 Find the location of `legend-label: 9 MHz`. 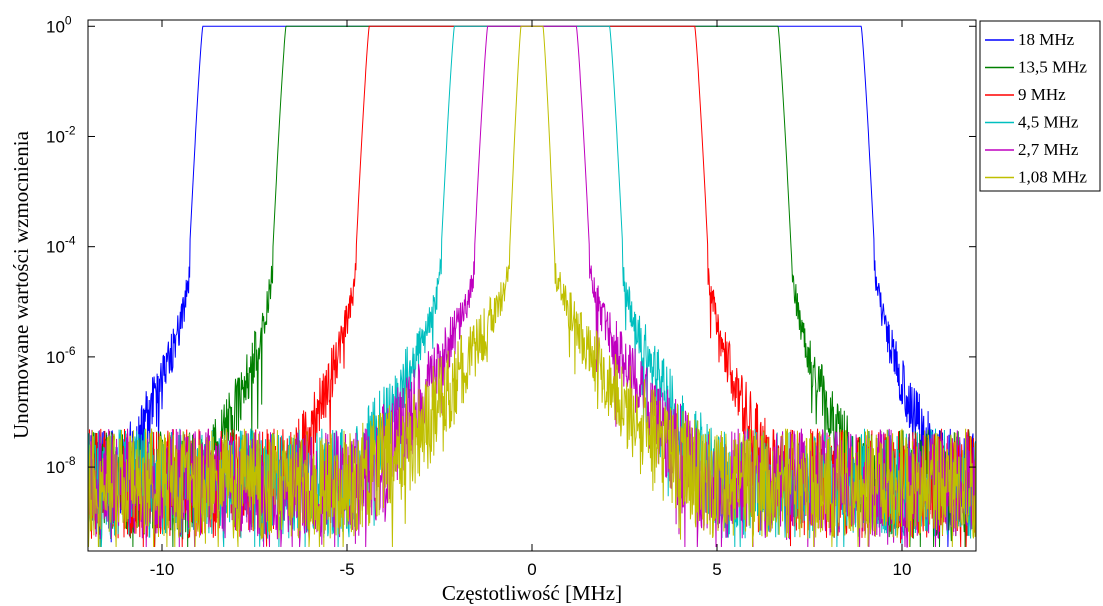

legend-label: 9 MHz is located at coordinates (1042, 94).